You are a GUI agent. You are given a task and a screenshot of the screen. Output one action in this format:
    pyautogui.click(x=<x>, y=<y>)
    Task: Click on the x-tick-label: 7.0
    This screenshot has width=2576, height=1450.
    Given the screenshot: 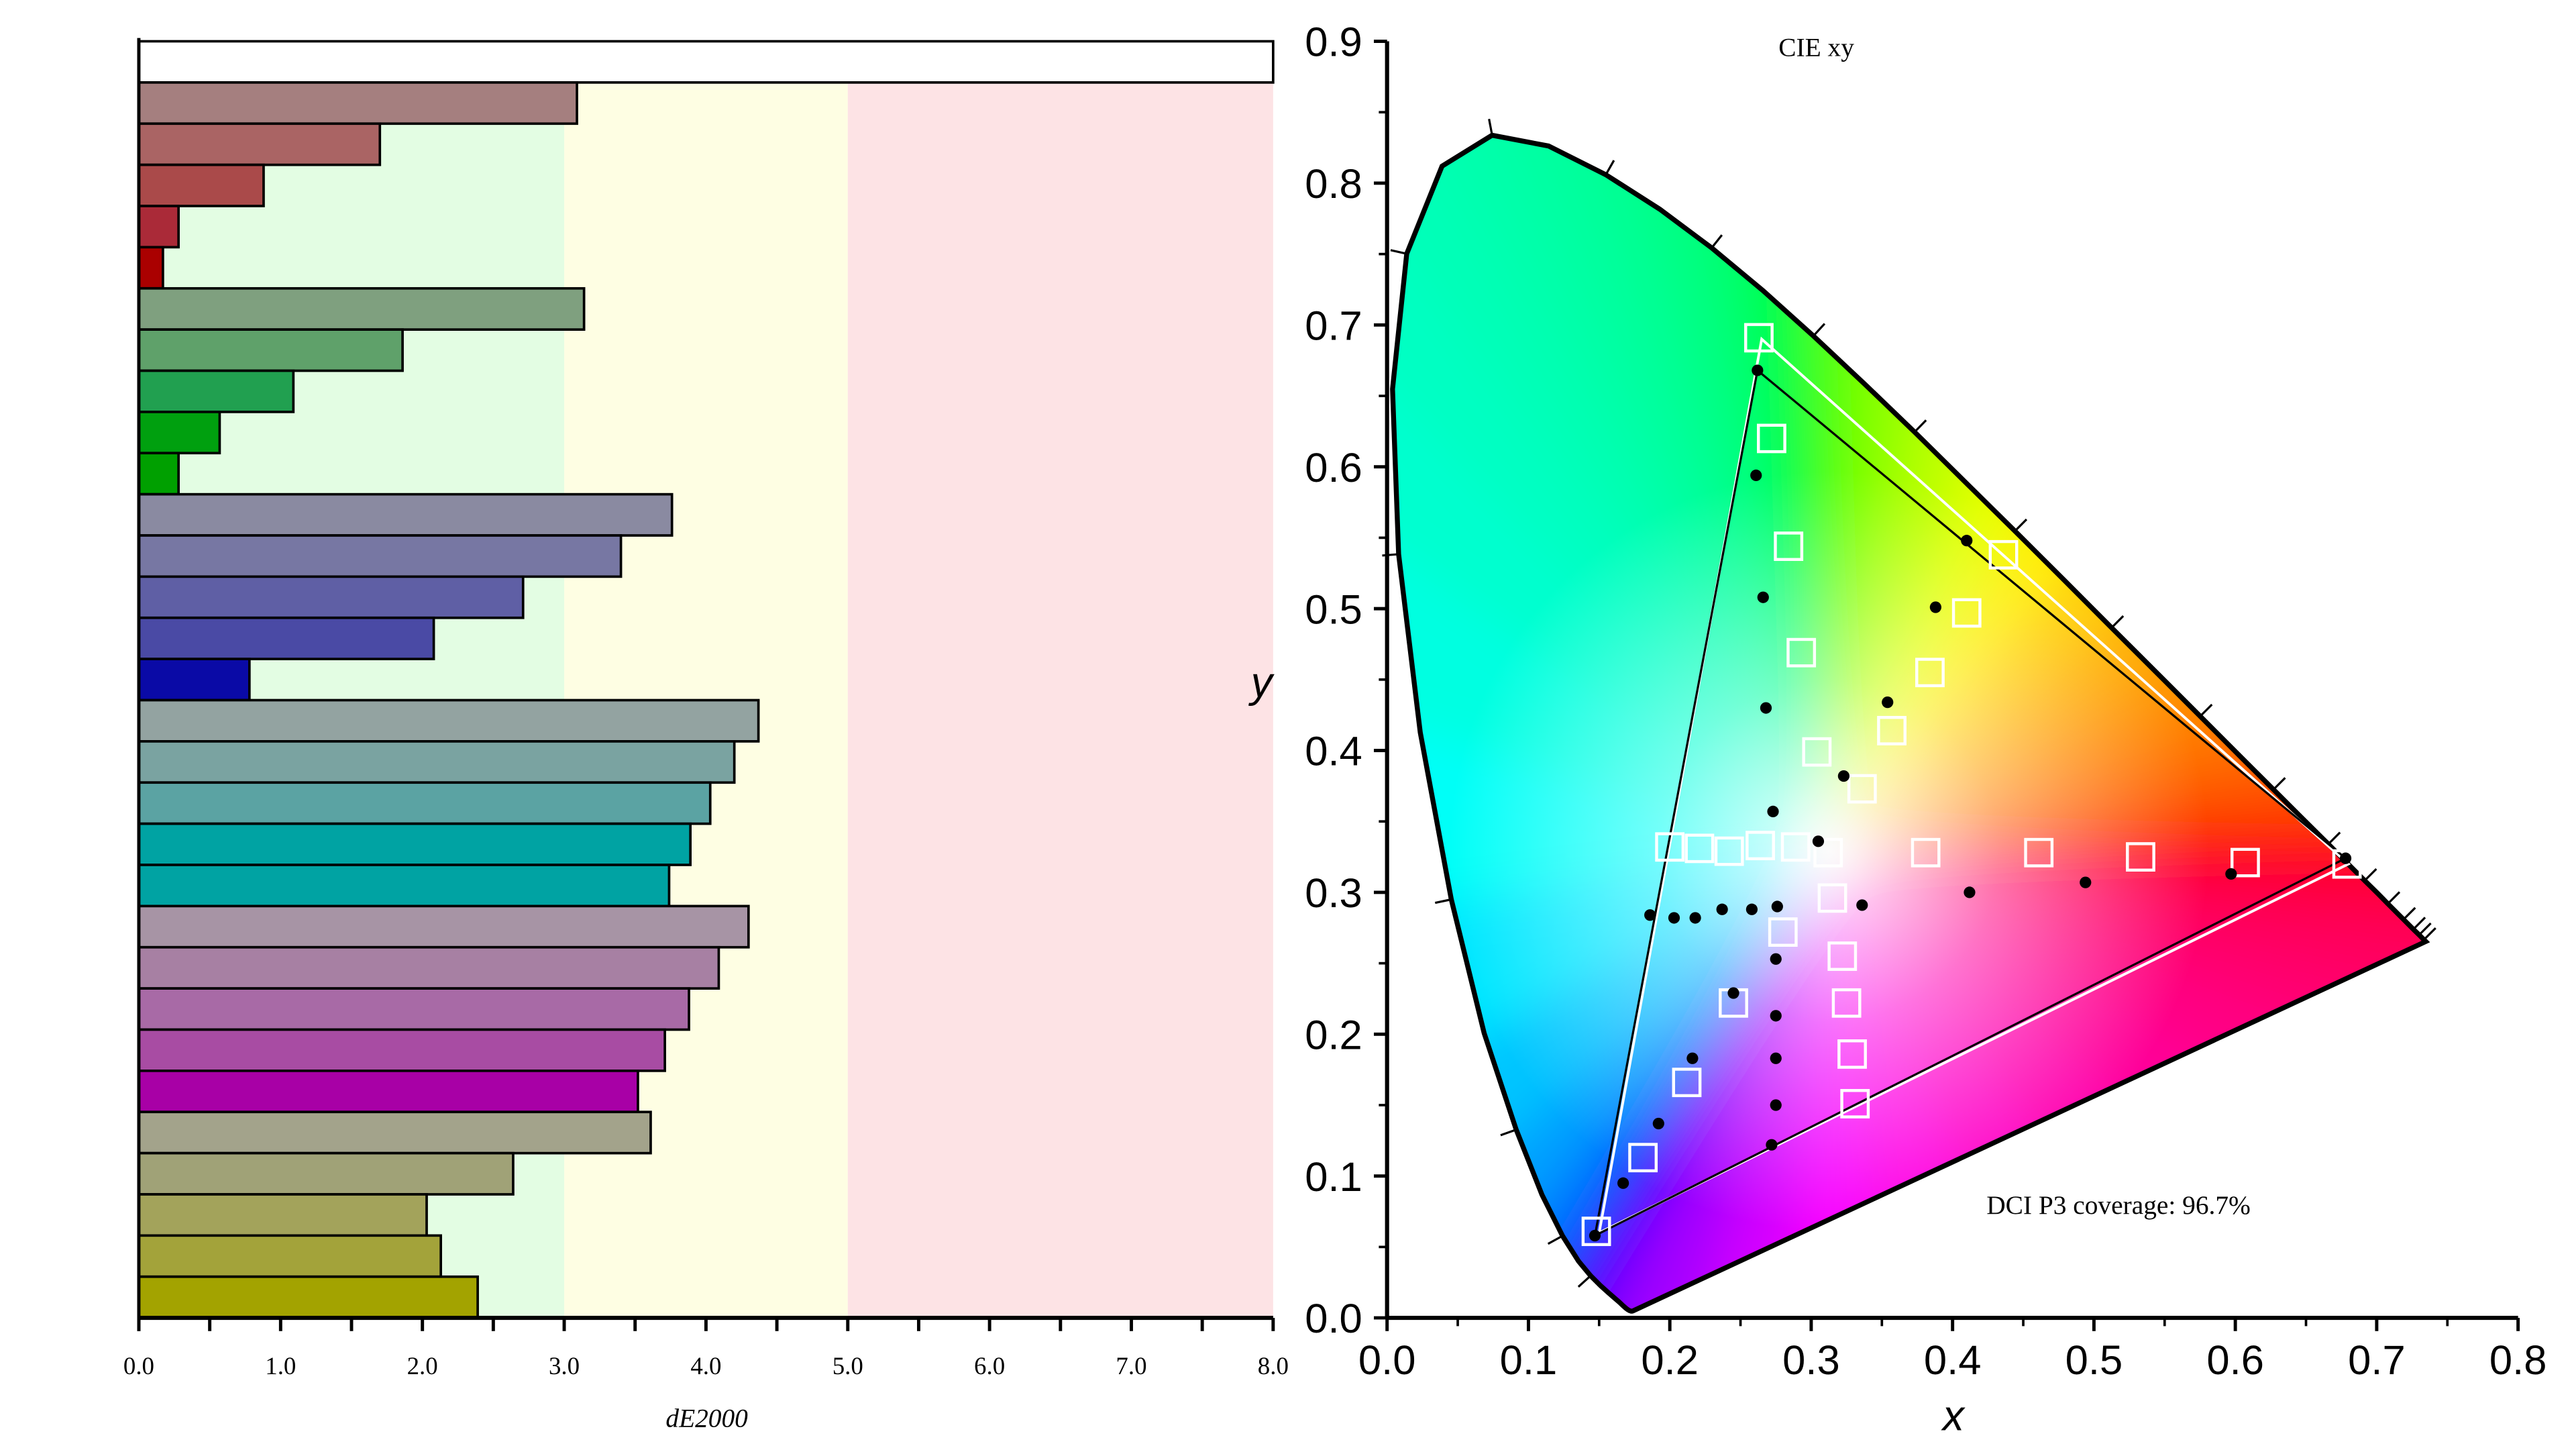 What is the action you would take?
    pyautogui.click(x=1131, y=1366)
    